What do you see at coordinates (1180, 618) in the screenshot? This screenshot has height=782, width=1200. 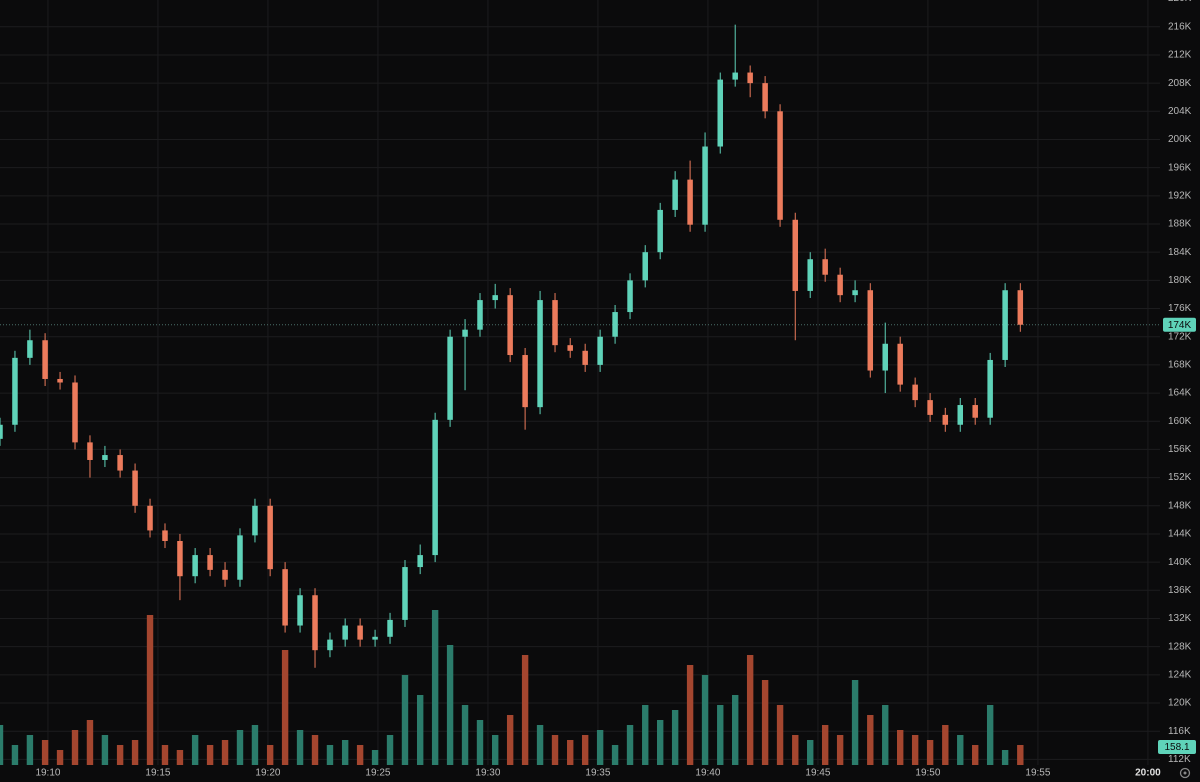 I see `y-tick-label: 132K` at bounding box center [1180, 618].